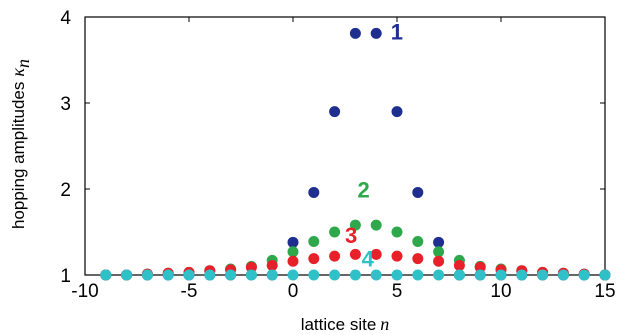 This screenshot has width=625, height=335. Describe the element at coordinates (397, 291) in the screenshot. I see `x-tick-label: 5` at that location.